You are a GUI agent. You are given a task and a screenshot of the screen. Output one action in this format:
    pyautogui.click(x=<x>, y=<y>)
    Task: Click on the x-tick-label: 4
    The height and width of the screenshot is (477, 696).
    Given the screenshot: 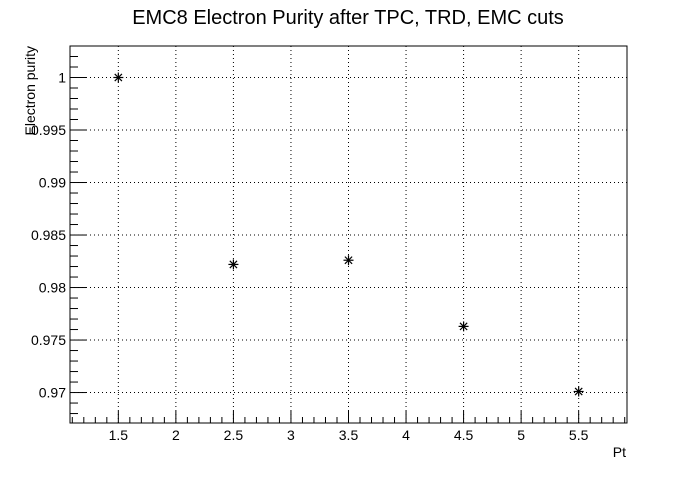 What is the action you would take?
    pyautogui.click(x=406, y=435)
    